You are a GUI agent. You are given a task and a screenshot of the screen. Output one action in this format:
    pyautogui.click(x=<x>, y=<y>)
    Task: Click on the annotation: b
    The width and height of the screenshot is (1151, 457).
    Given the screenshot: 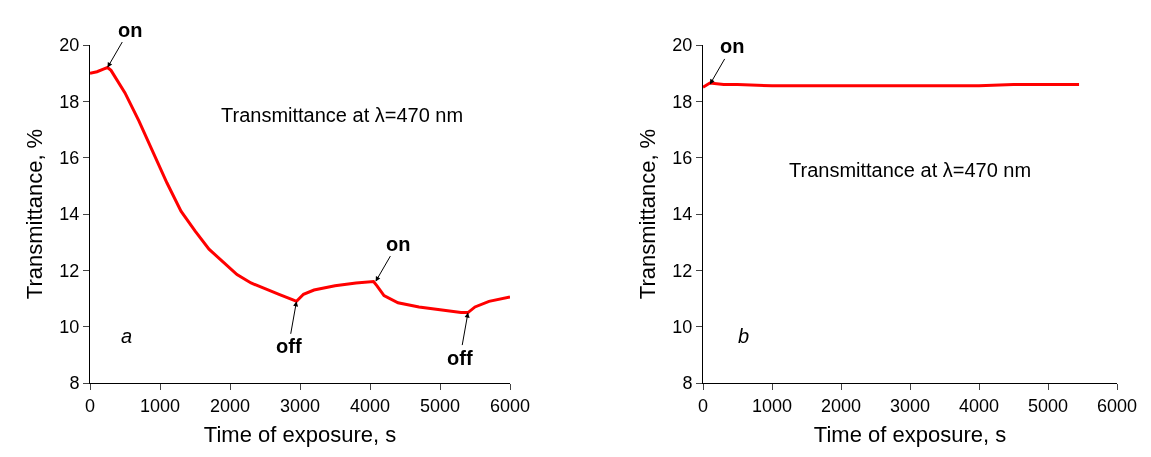 What is the action you would take?
    pyautogui.click(x=744, y=336)
    